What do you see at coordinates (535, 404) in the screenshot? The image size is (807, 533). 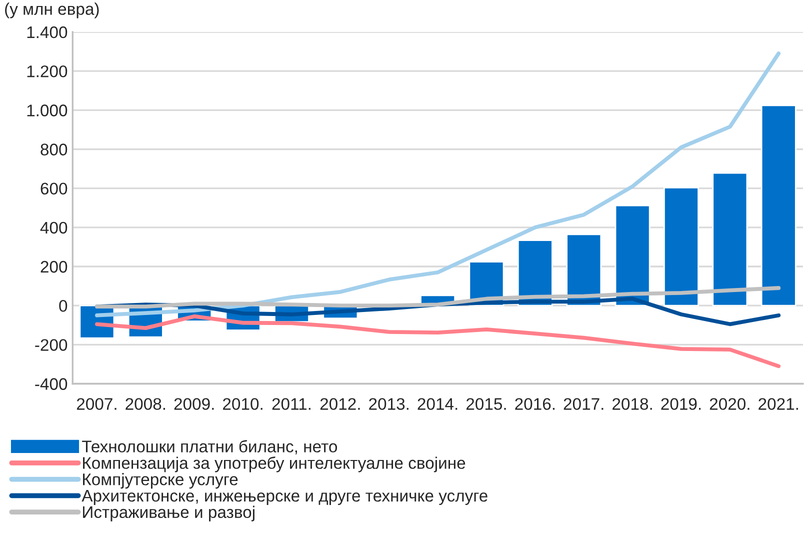 I see `x-tick-label: 2016.` at bounding box center [535, 404].